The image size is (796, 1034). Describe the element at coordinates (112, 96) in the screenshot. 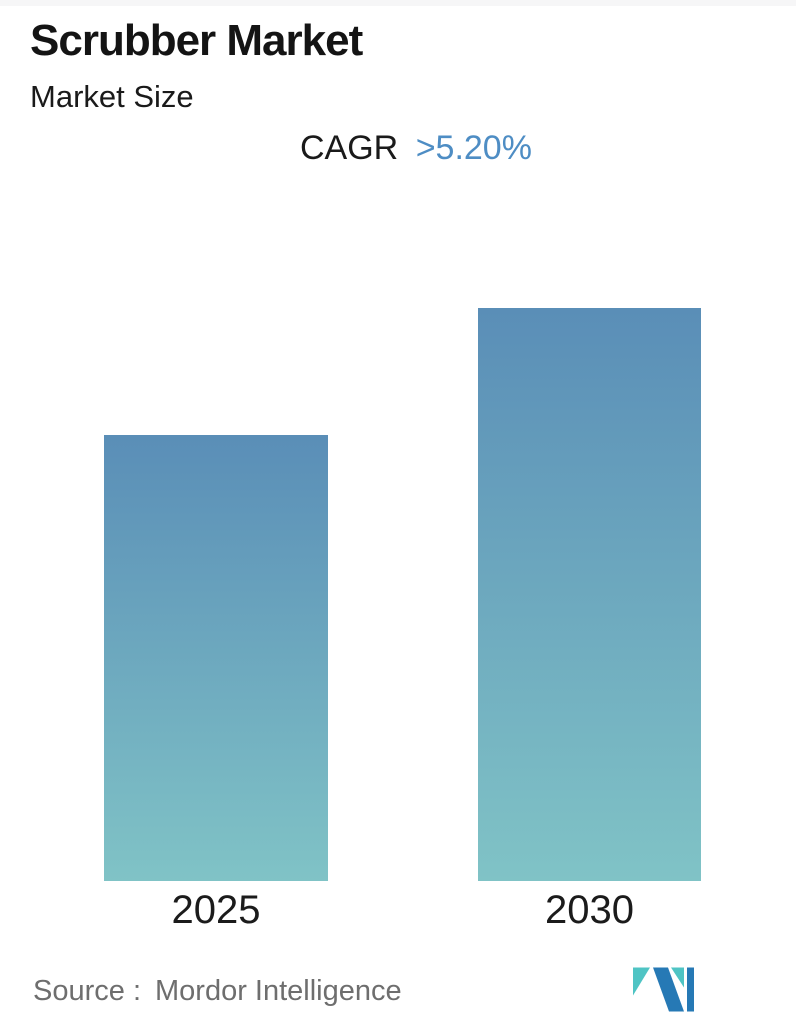

I see `page-subtitle: Market Size` at that location.